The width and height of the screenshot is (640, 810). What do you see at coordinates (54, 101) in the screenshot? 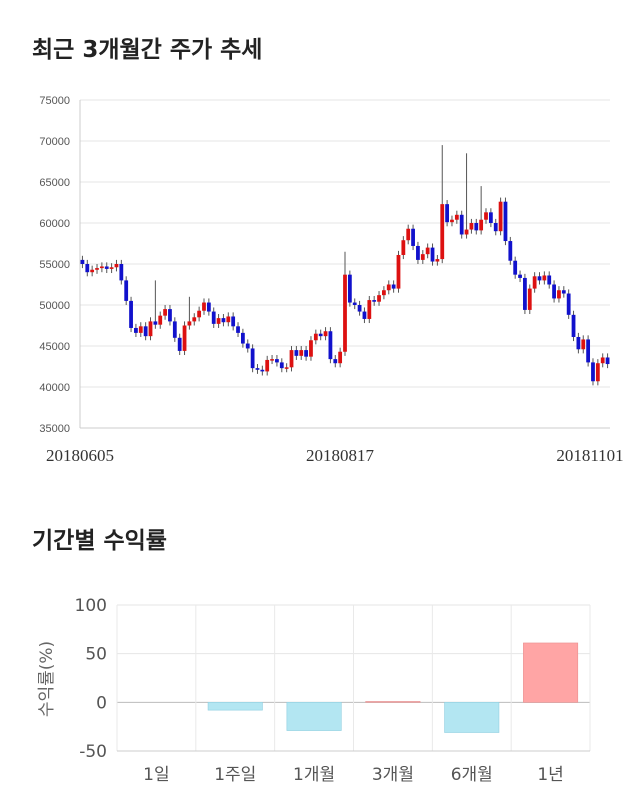
I see `y-tick-label: 75000` at bounding box center [54, 101].